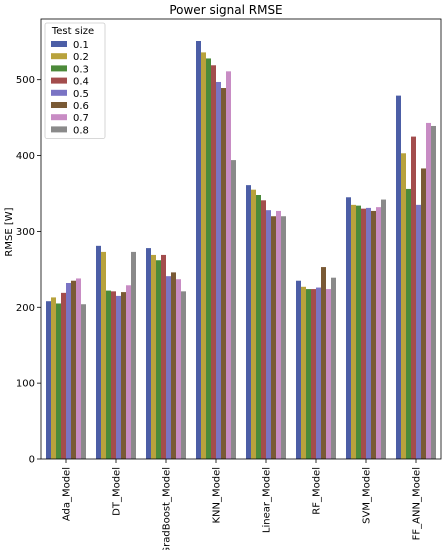  What do you see at coordinates (158, 359) in the screenshot?
I see `bar-GradBoost_Model-0.3` at bounding box center [158, 359].